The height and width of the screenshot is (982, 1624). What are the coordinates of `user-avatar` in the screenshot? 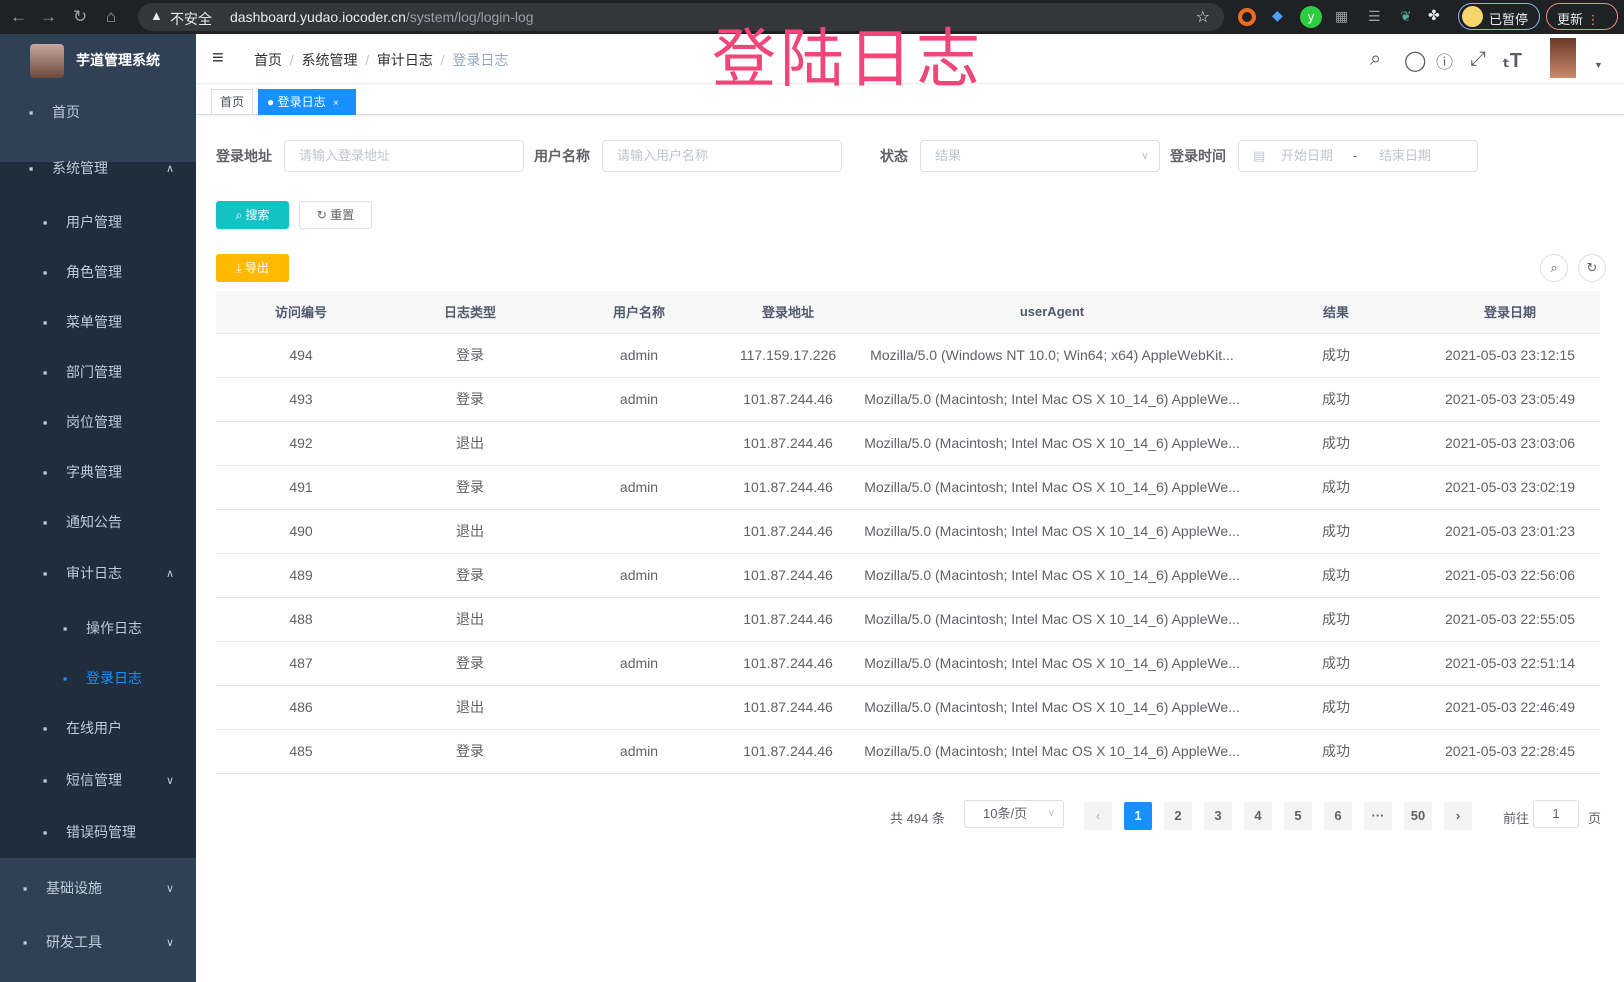 It's located at (1563, 58).